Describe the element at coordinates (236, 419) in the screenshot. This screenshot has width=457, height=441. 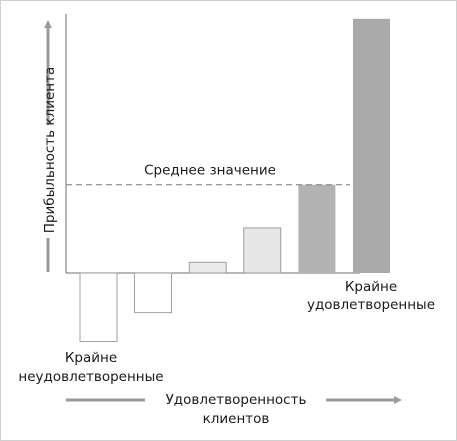
I see `x-axis-label-line-2: клиентов` at that location.